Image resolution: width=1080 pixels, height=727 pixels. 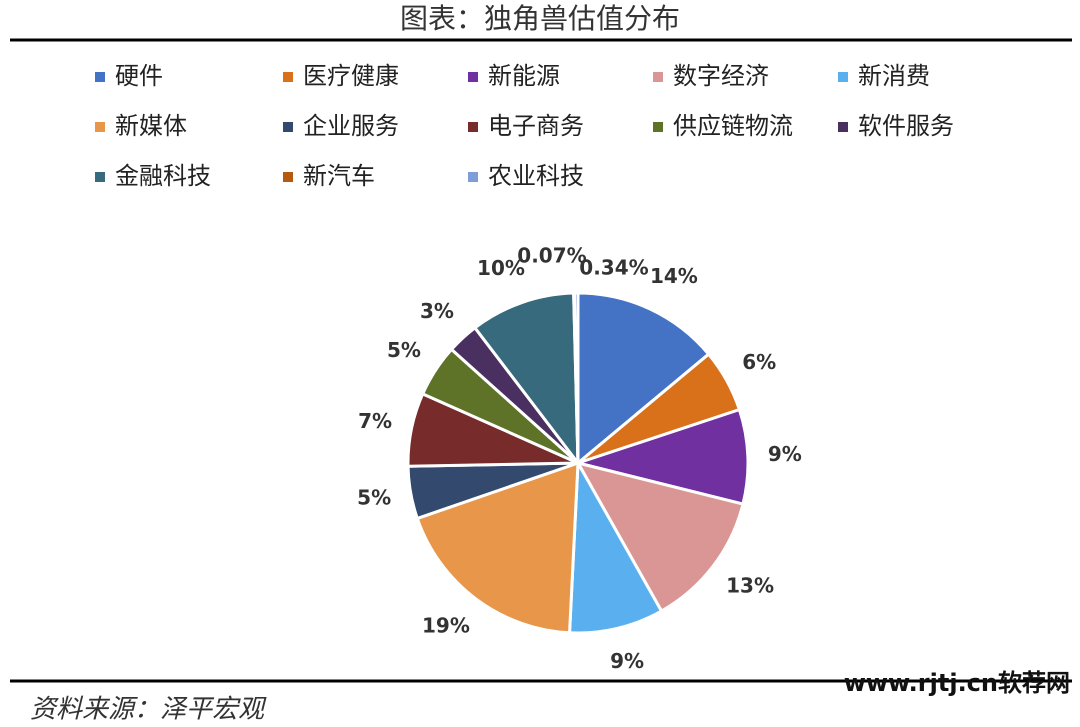 What do you see at coordinates (139, 76) in the screenshot?
I see `legend-label: 硬件` at bounding box center [139, 76].